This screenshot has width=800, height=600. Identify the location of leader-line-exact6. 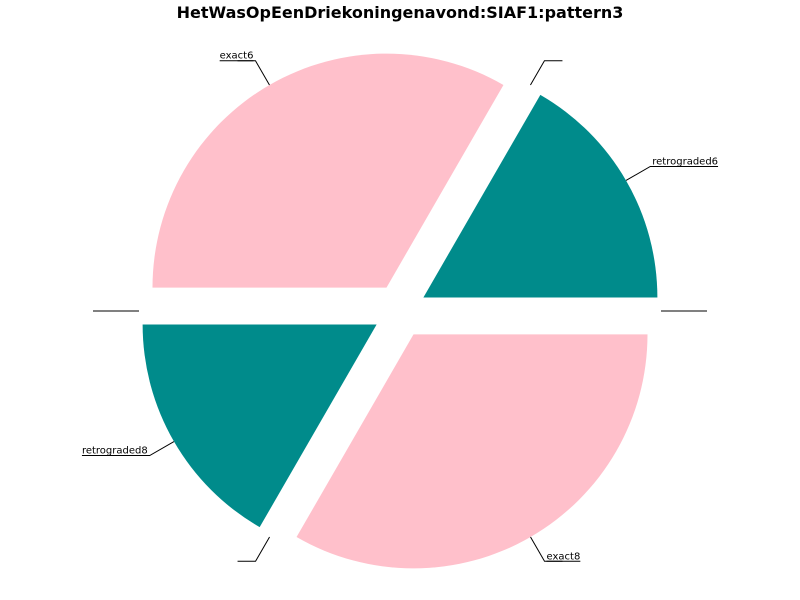
(253, 73).